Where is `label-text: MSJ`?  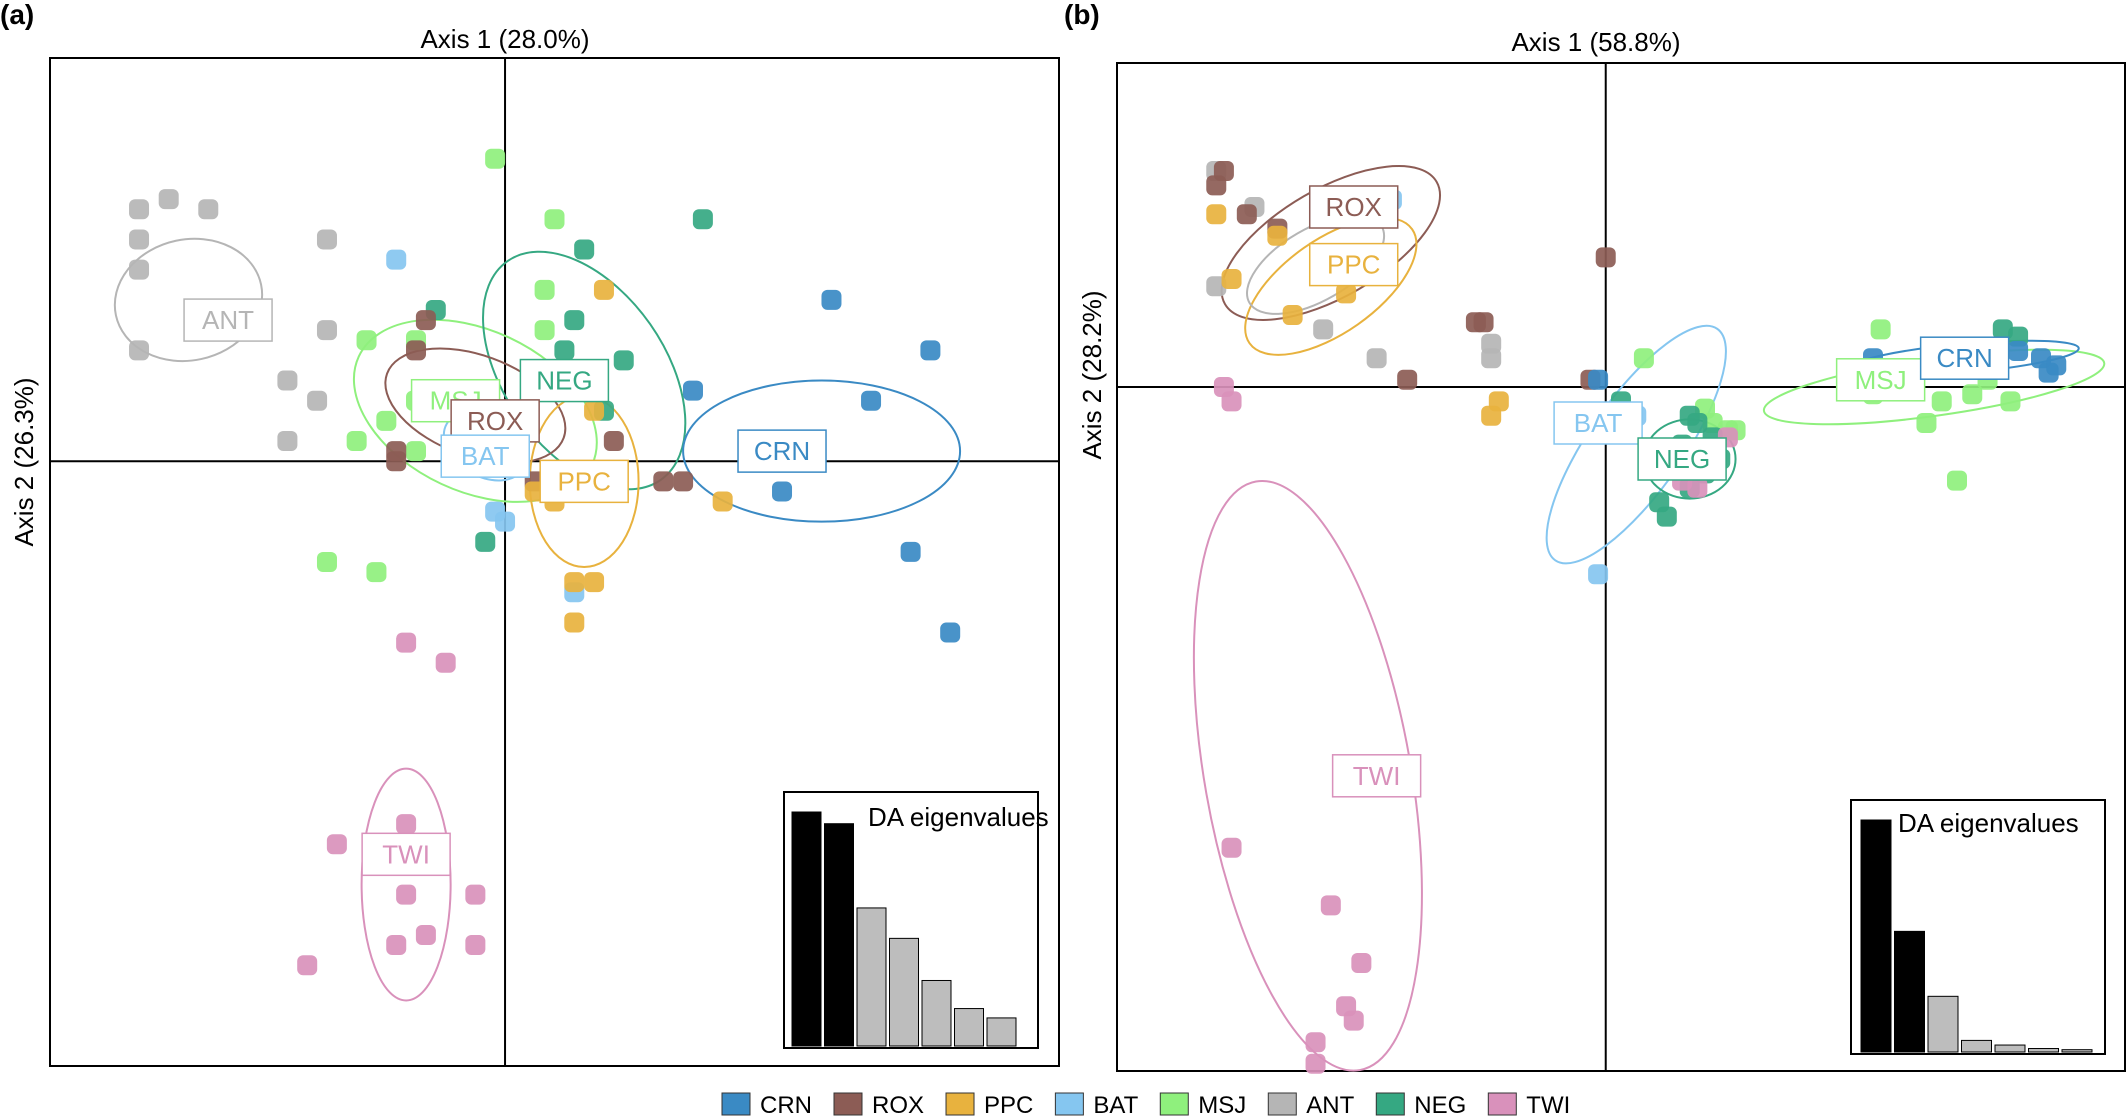 label-text: MSJ is located at coordinates (1881, 380).